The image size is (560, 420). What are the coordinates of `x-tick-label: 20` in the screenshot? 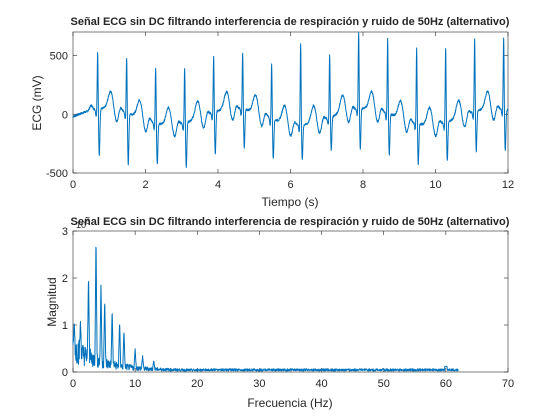 It's located at (197, 384).